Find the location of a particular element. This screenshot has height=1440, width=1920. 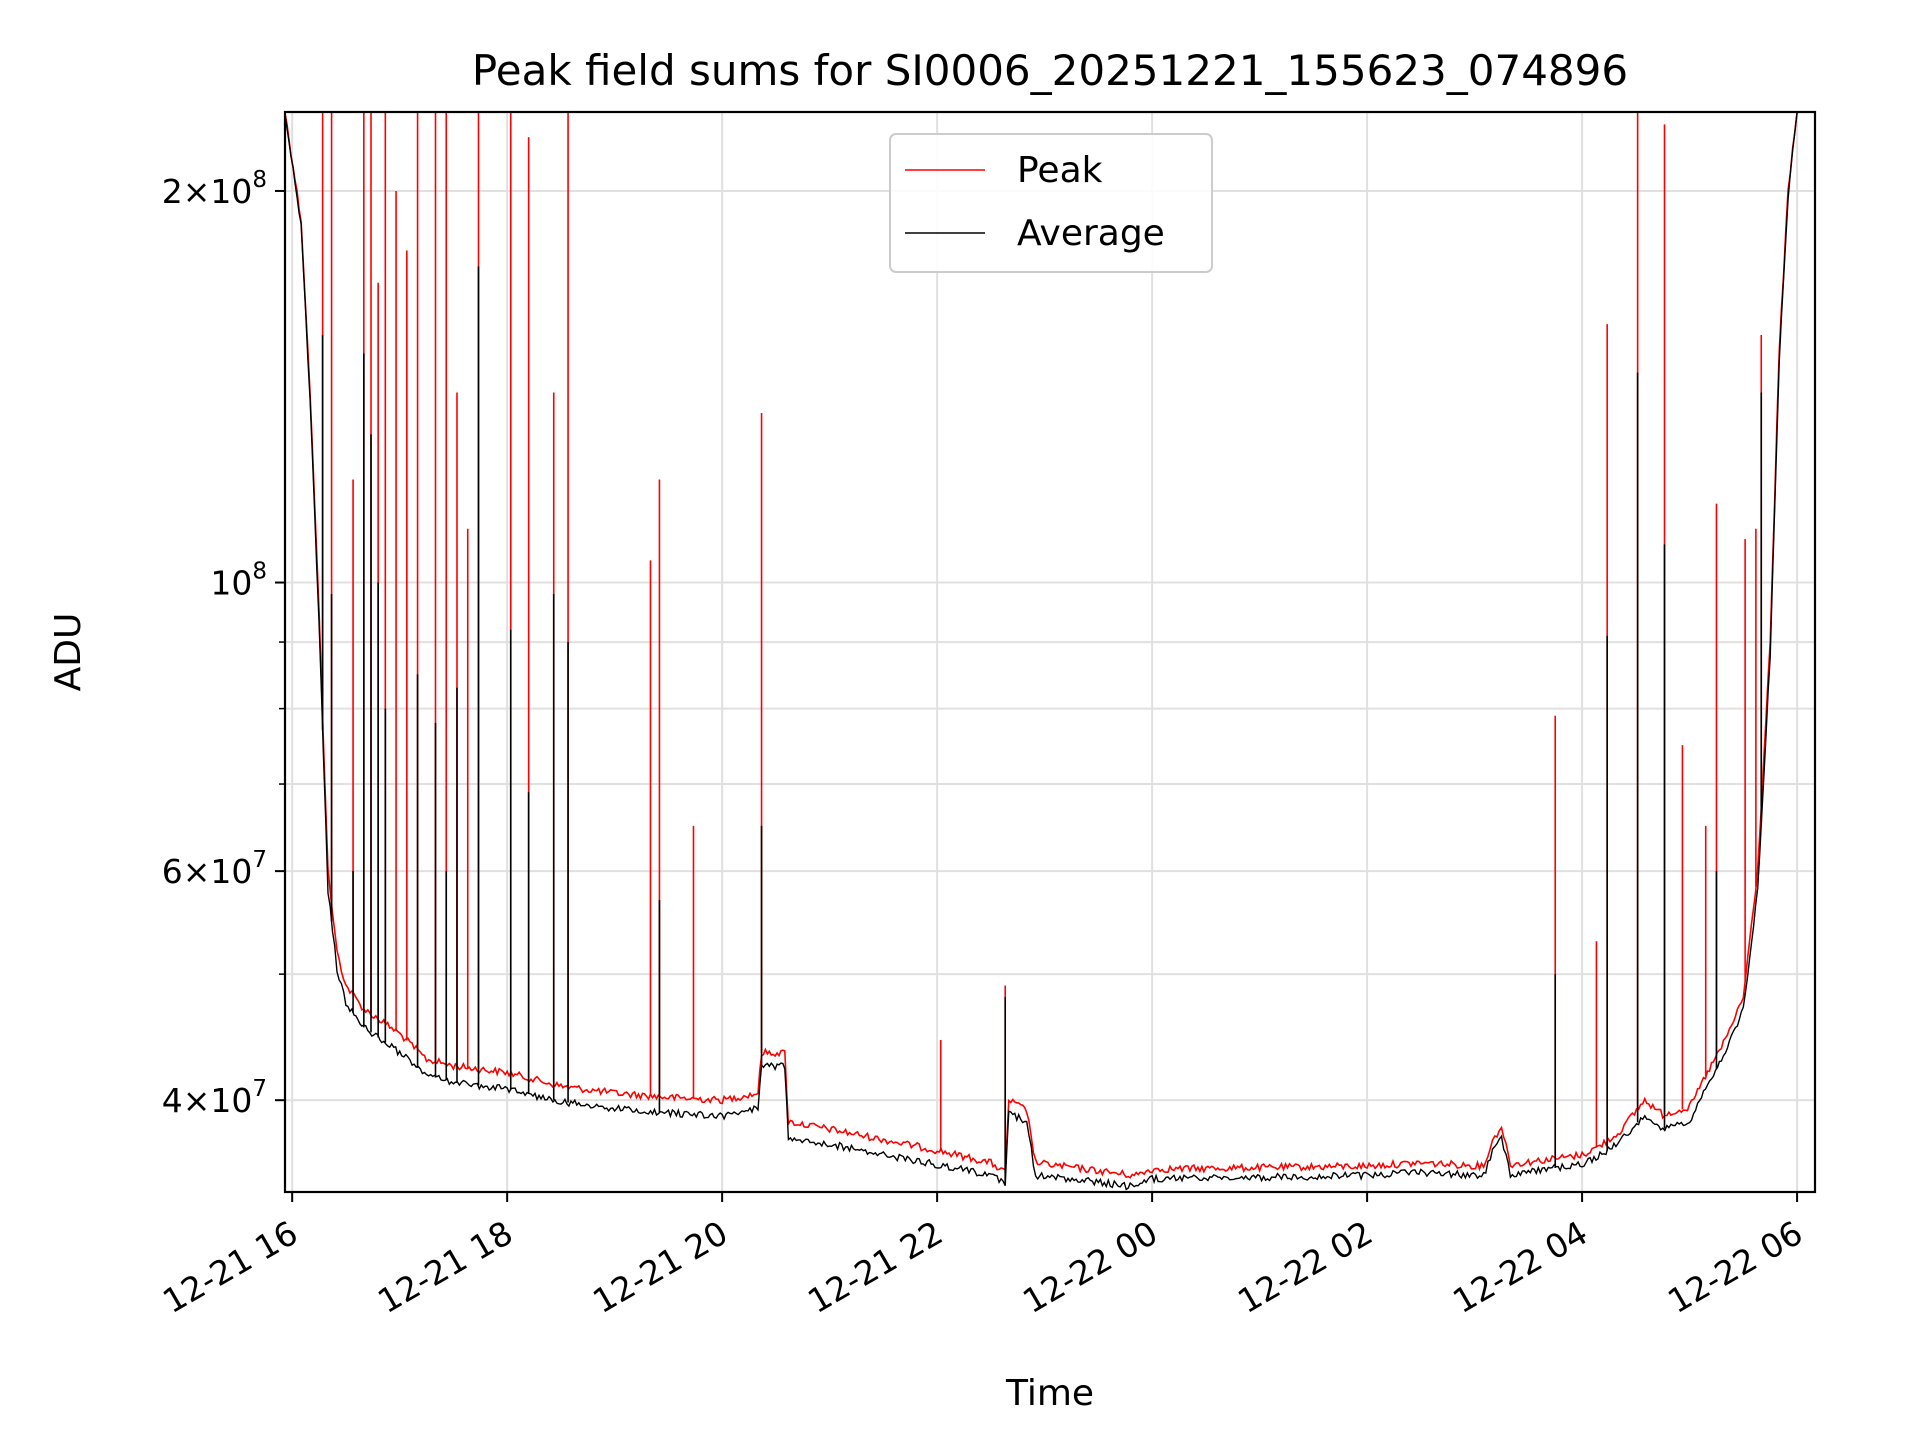

legend: Peak Average is located at coordinates (1051, 203).